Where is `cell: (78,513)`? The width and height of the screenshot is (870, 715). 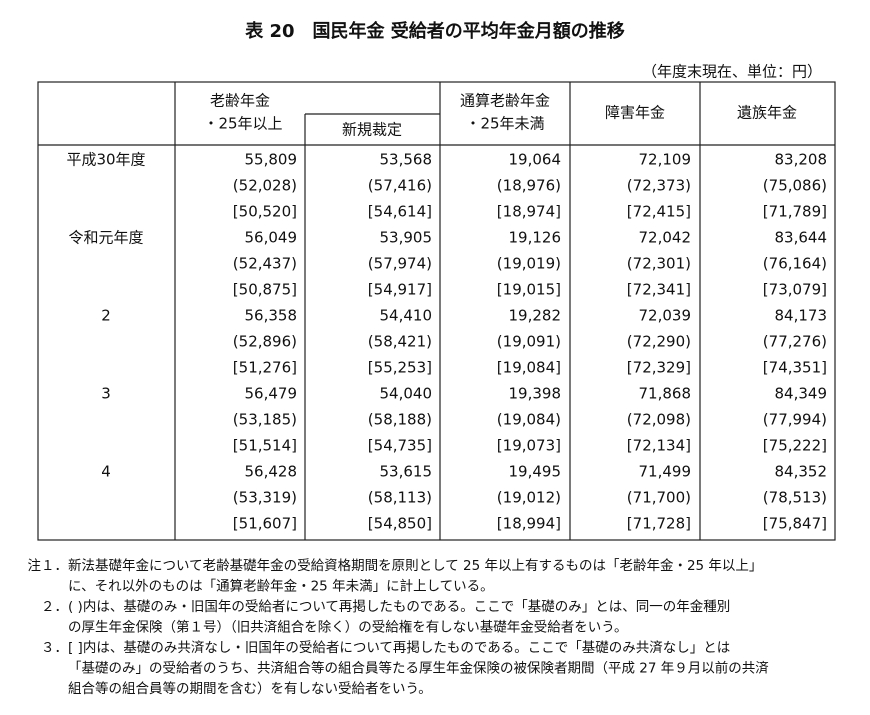 cell: (78,513) is located at coordinates (795, 498).